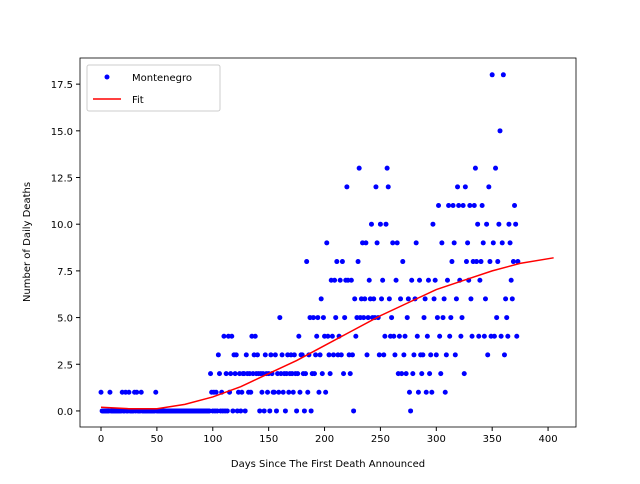 The height and width of the screenshot is (484, 640). What do you see at coordinates (380, 439) in the screenshot?
I see `x-tick-label: 250` at bounding box center [380, 439].